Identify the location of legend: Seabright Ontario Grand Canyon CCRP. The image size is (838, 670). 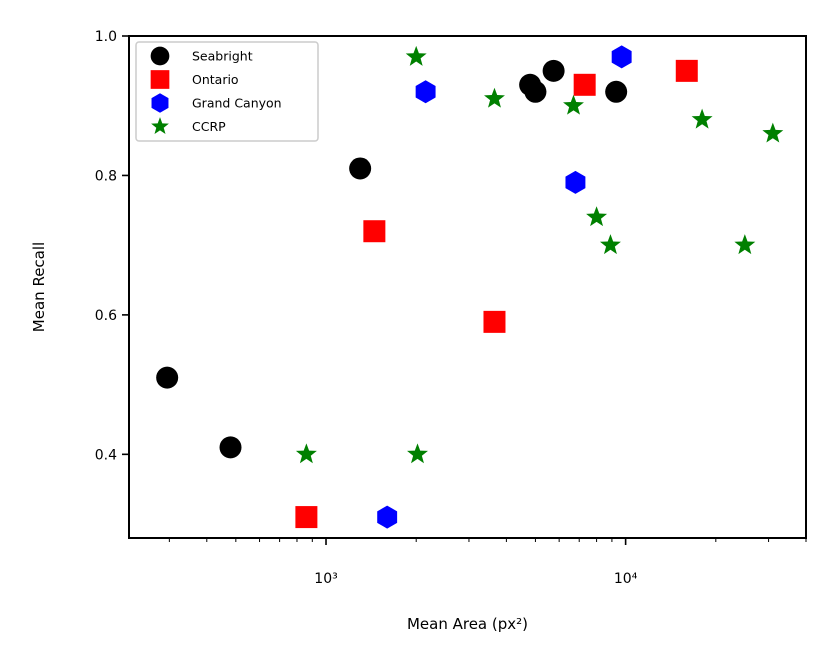
(227, 91).